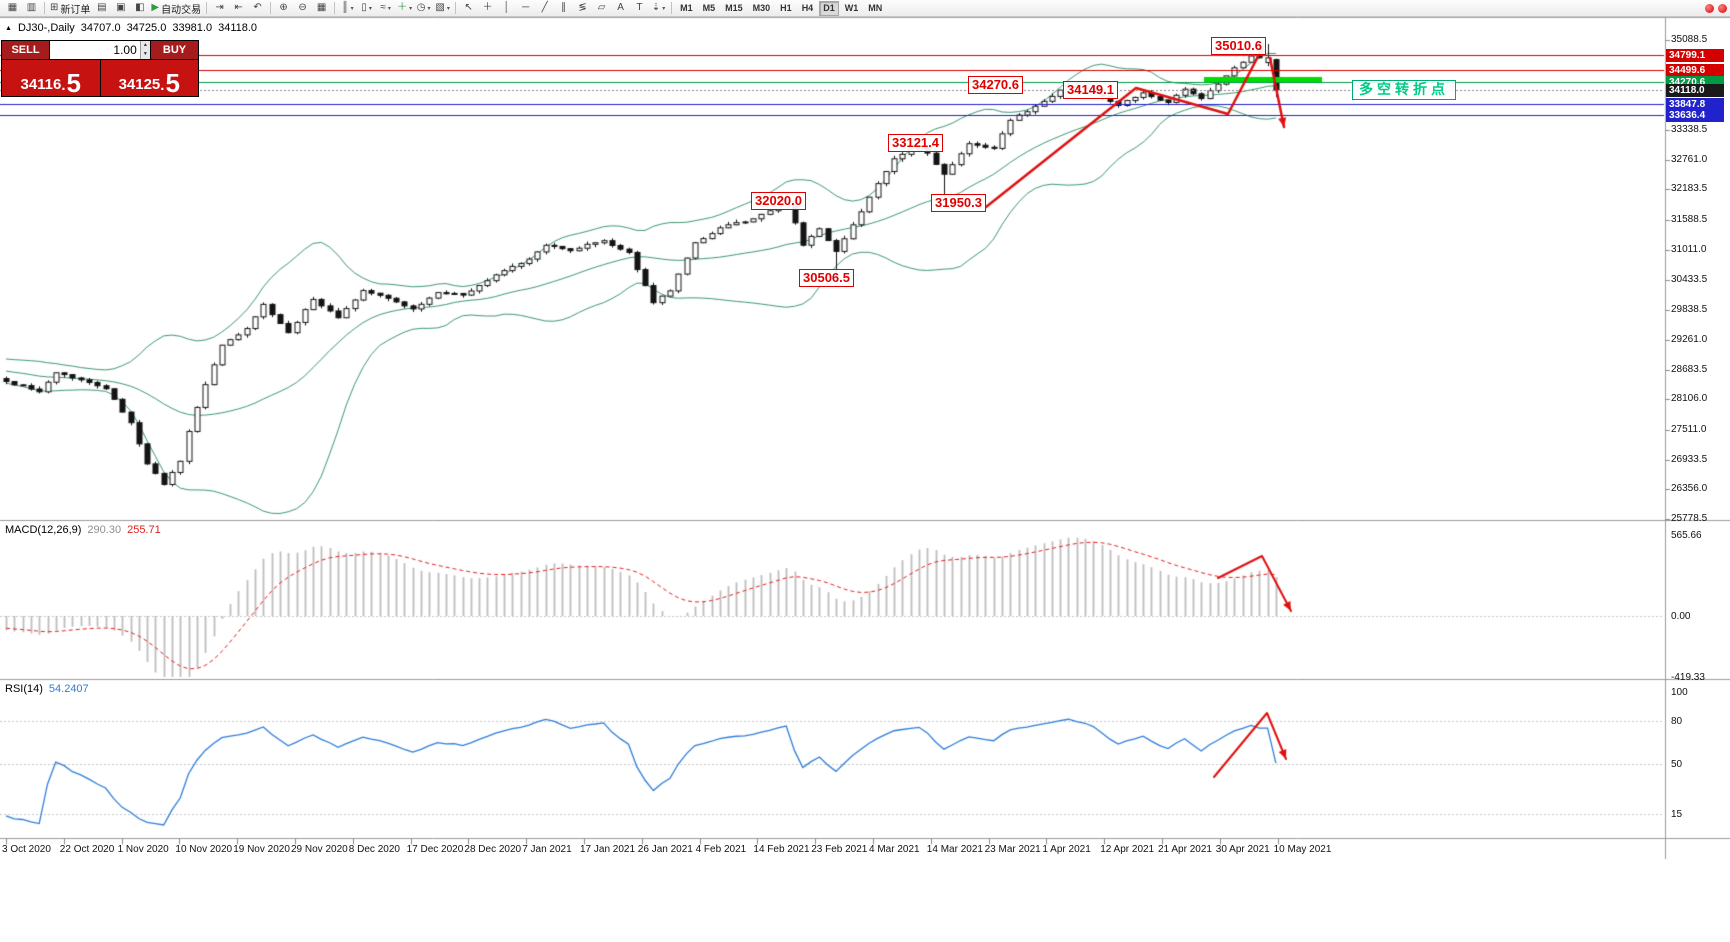  I want to click on new-order-button-label: 新订单, so click(75, 10).